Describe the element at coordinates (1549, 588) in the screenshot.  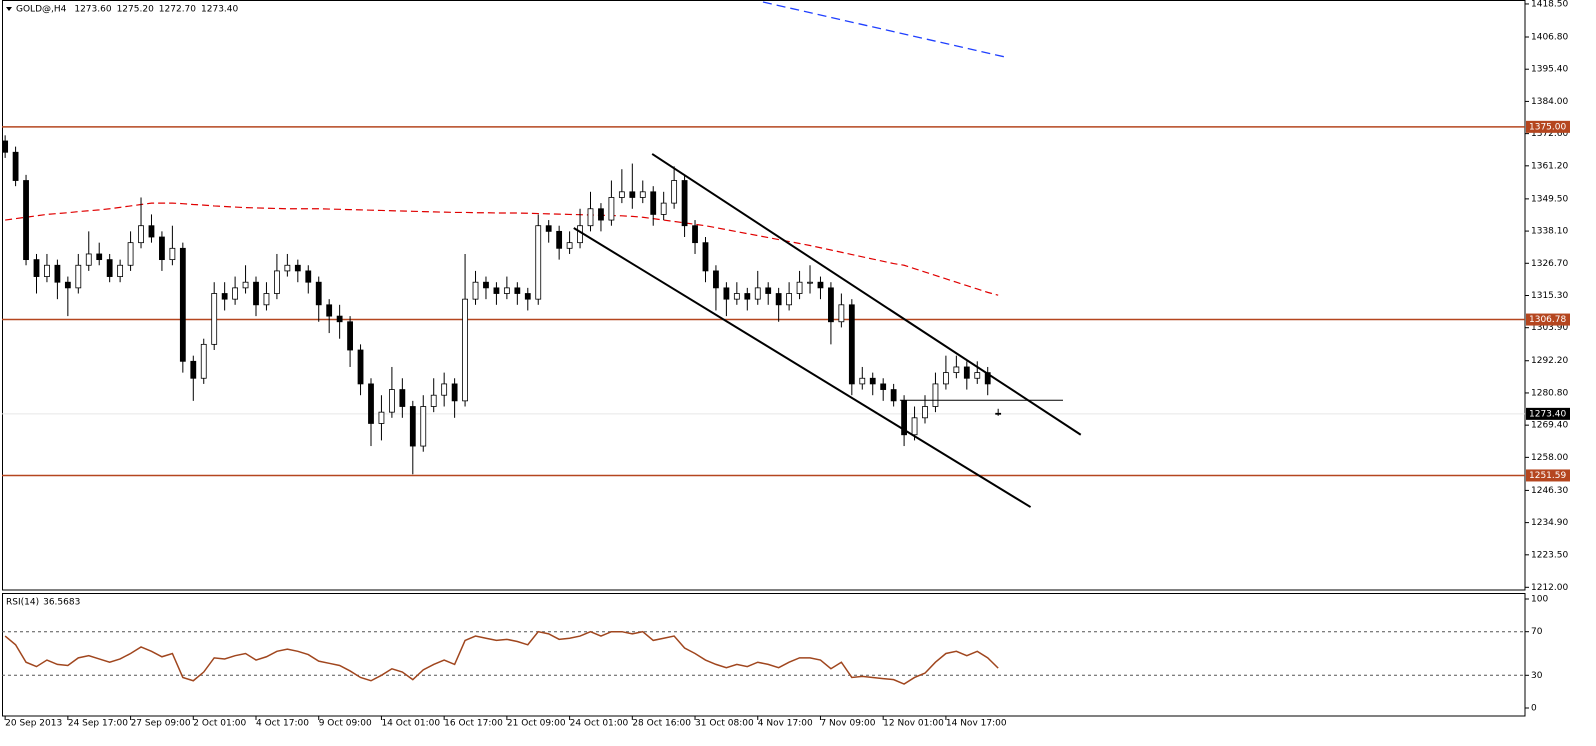
I see `y-tick-label: 1212.00` at that location.